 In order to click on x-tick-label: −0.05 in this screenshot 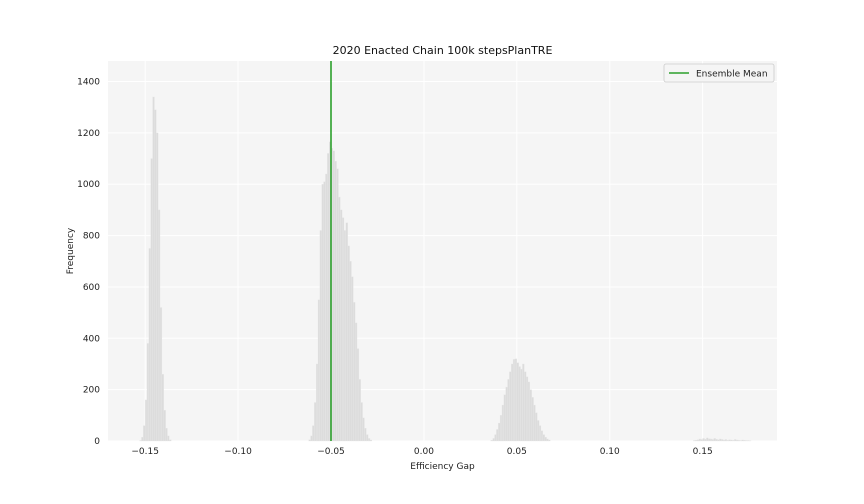, I will do `click(331, 452)`.